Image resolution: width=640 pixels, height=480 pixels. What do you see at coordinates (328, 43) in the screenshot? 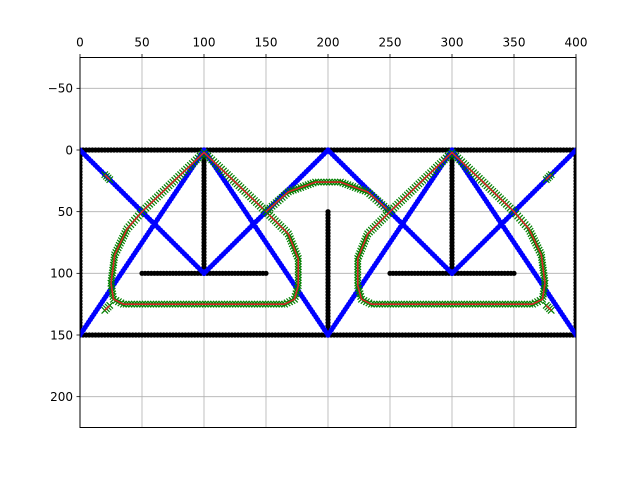
I see `x-tick-label: 200` at bounding box center [328, 43].